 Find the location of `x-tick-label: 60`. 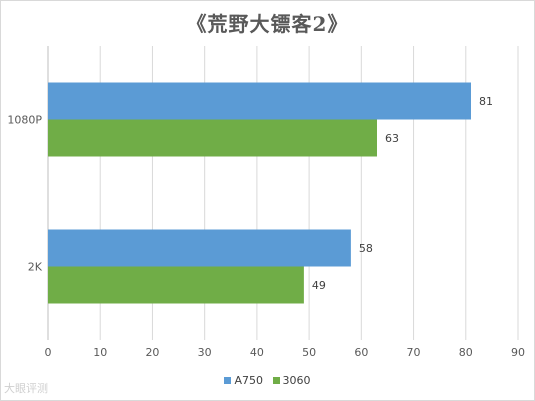

x-tick-label: 60 is located at coordinates (361, 352).